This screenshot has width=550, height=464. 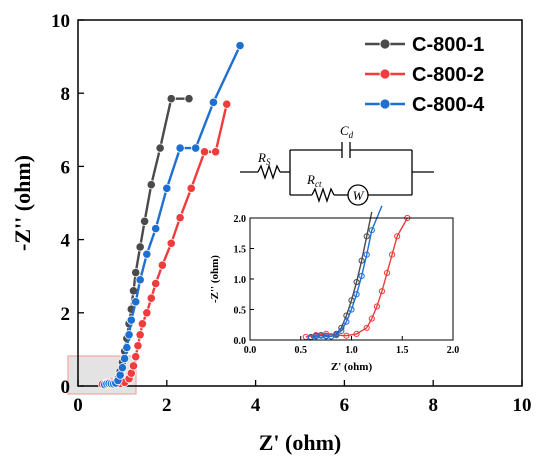 I want to click on circuit-label-rs: RS, so click(x=264, y=158).